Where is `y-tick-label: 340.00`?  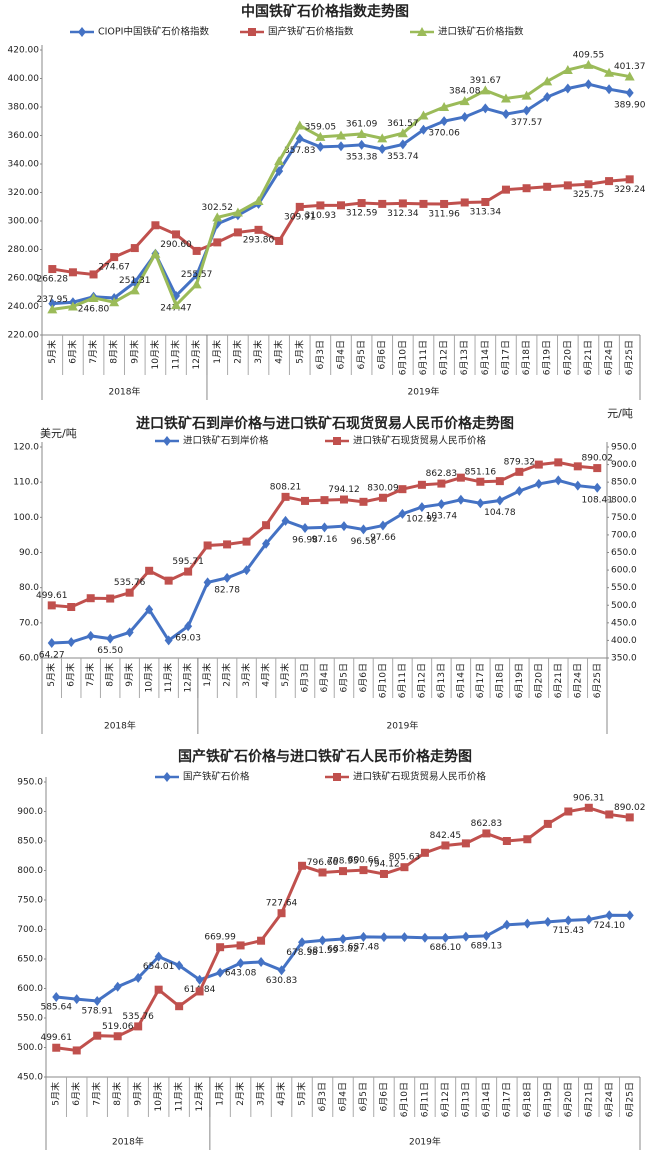
y-tick-label: 340.00 is located at coordinates (24, 165).